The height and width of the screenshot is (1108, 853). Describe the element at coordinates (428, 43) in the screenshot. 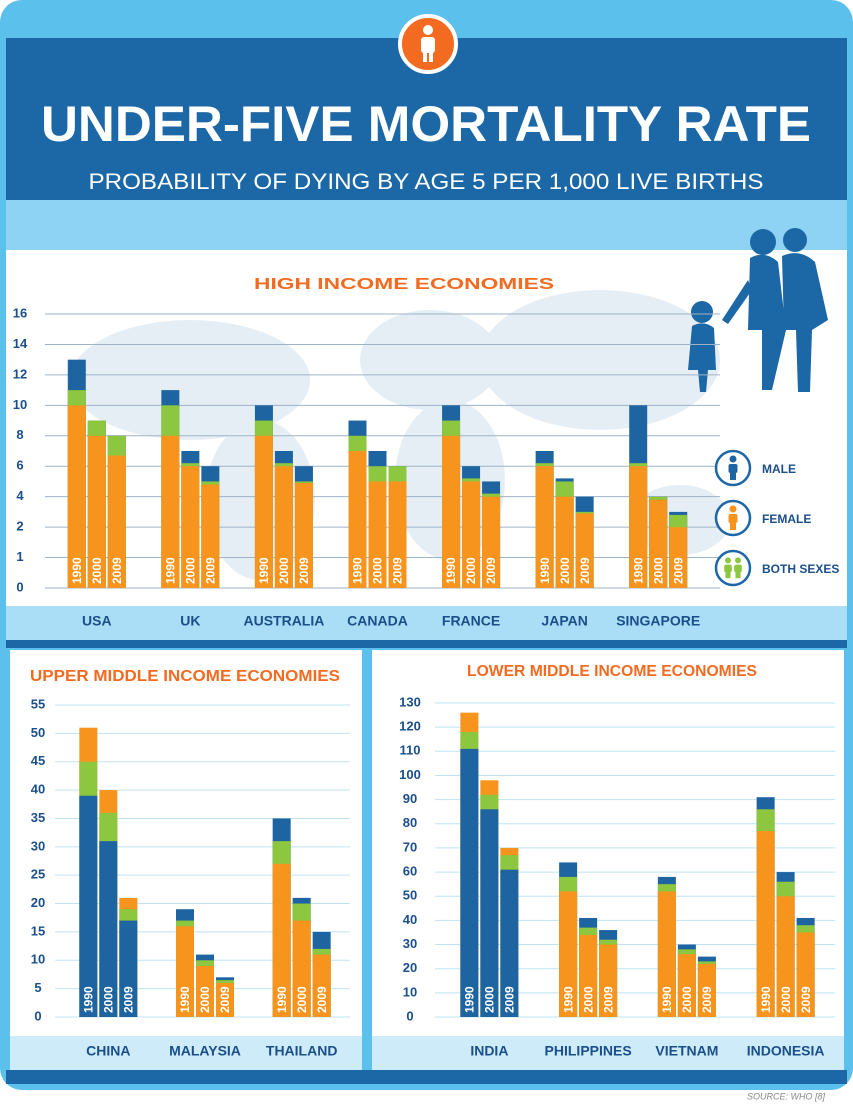

I see `header-icon-person` at that location.